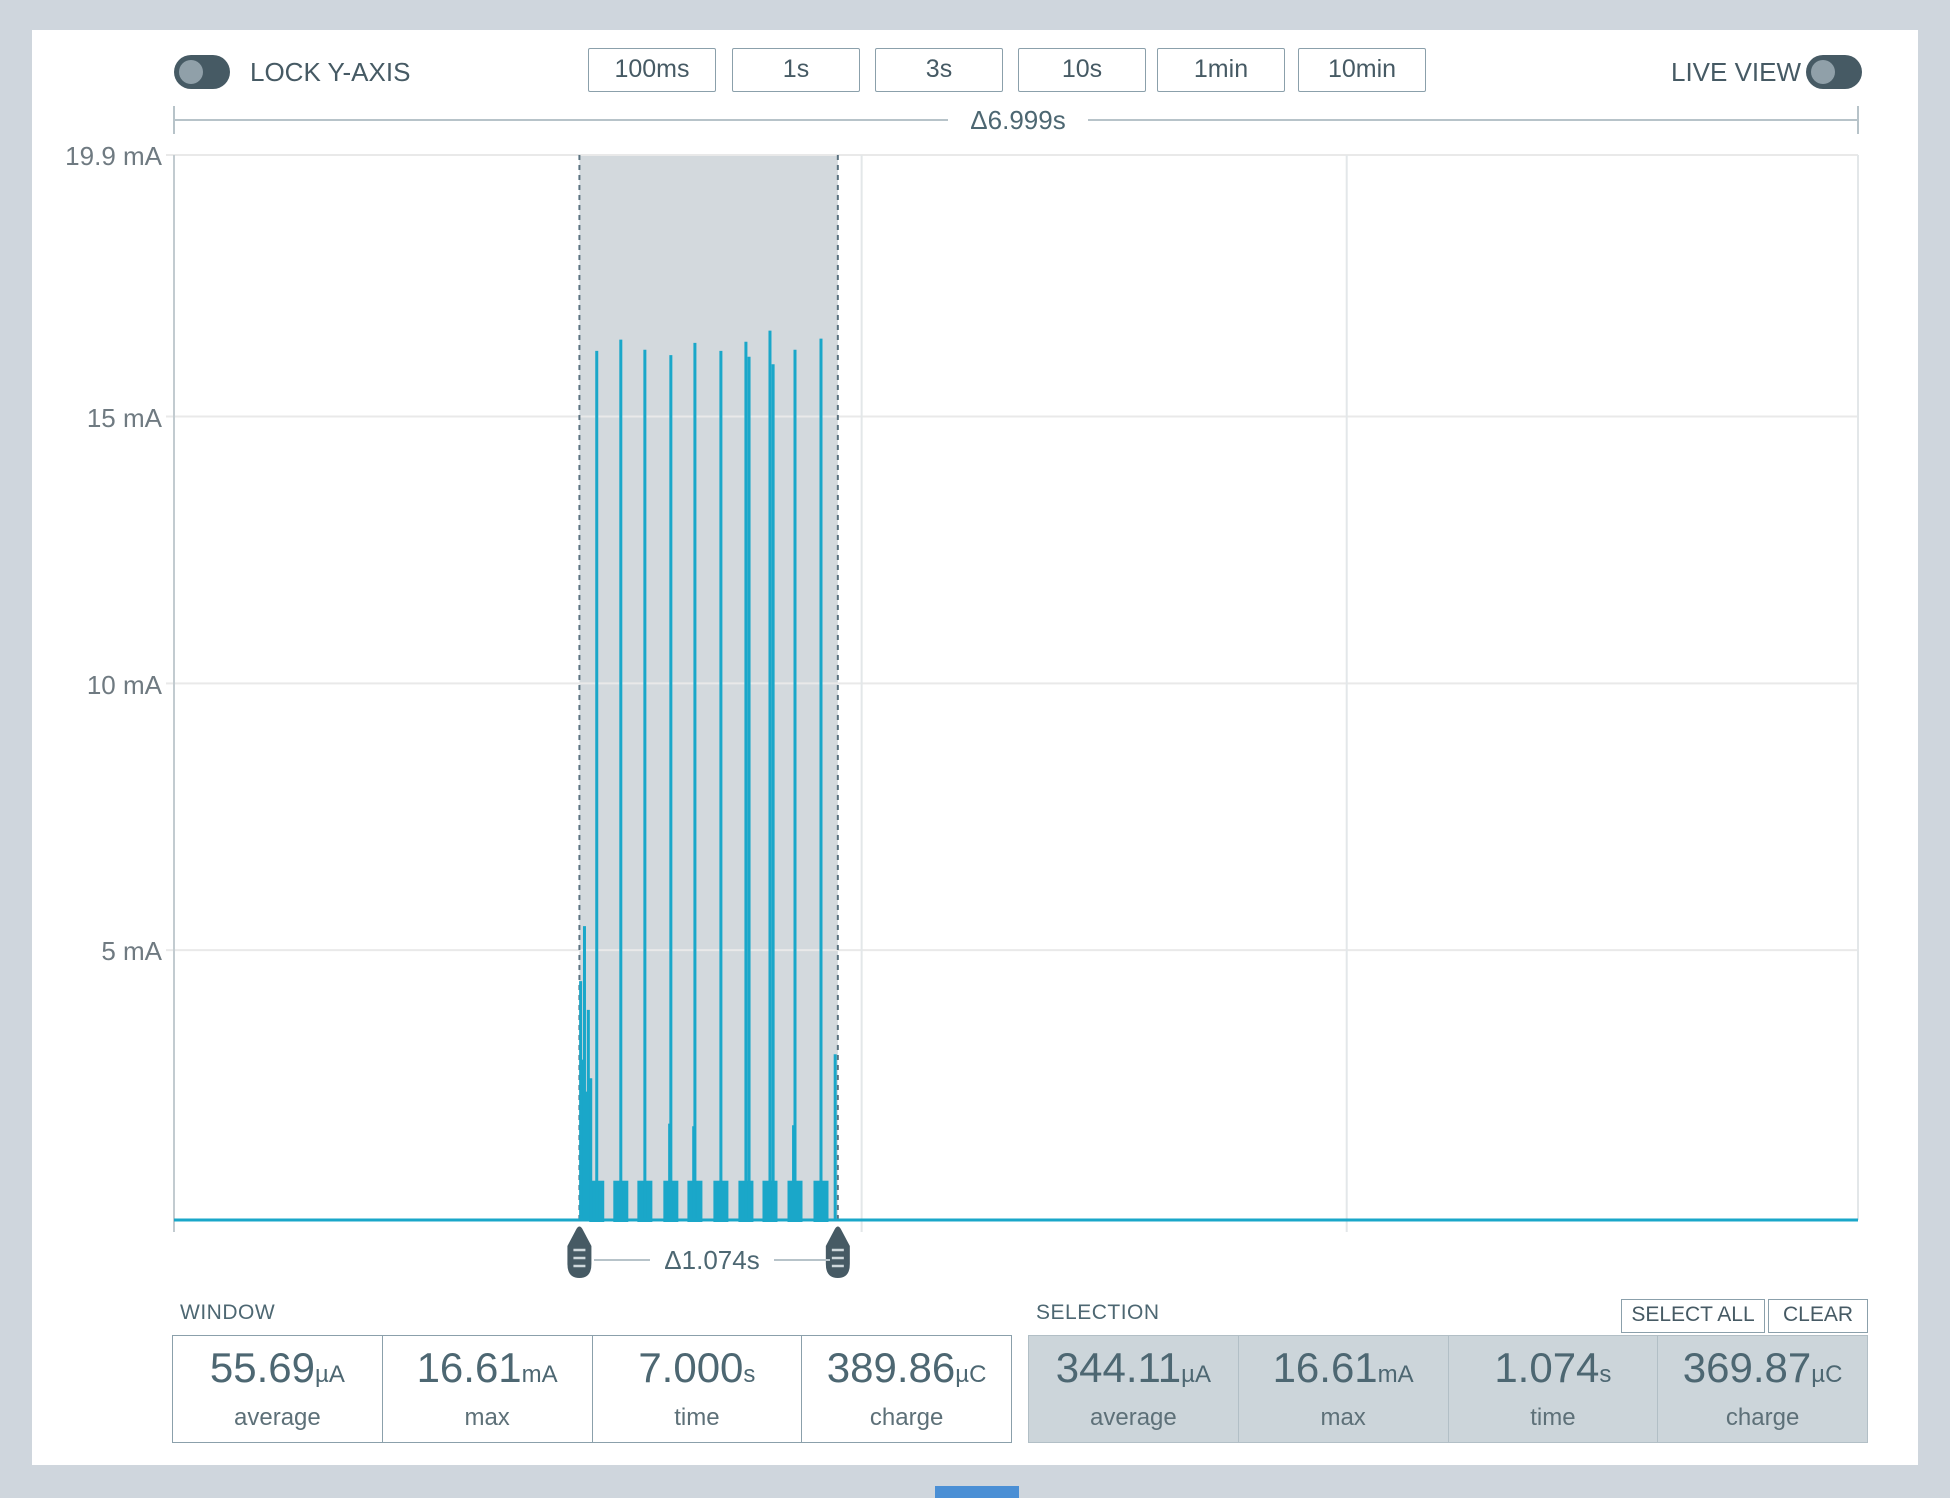  I want to click on live-view-toggle, so click(1834, 72).